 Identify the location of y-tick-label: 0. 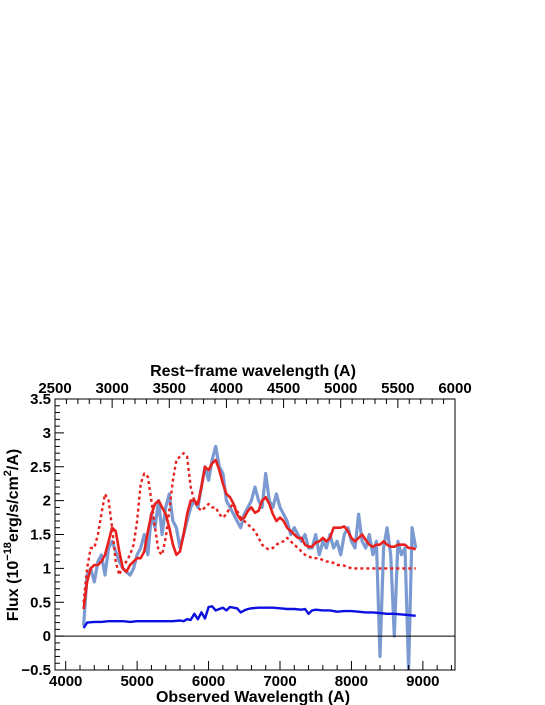
(47, 636).